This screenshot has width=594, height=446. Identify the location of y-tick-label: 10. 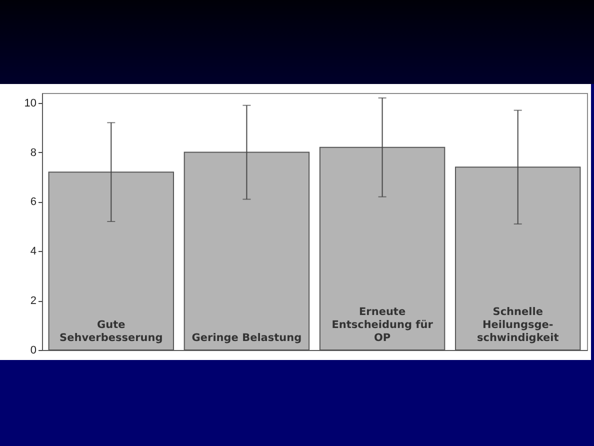
(30, 103).